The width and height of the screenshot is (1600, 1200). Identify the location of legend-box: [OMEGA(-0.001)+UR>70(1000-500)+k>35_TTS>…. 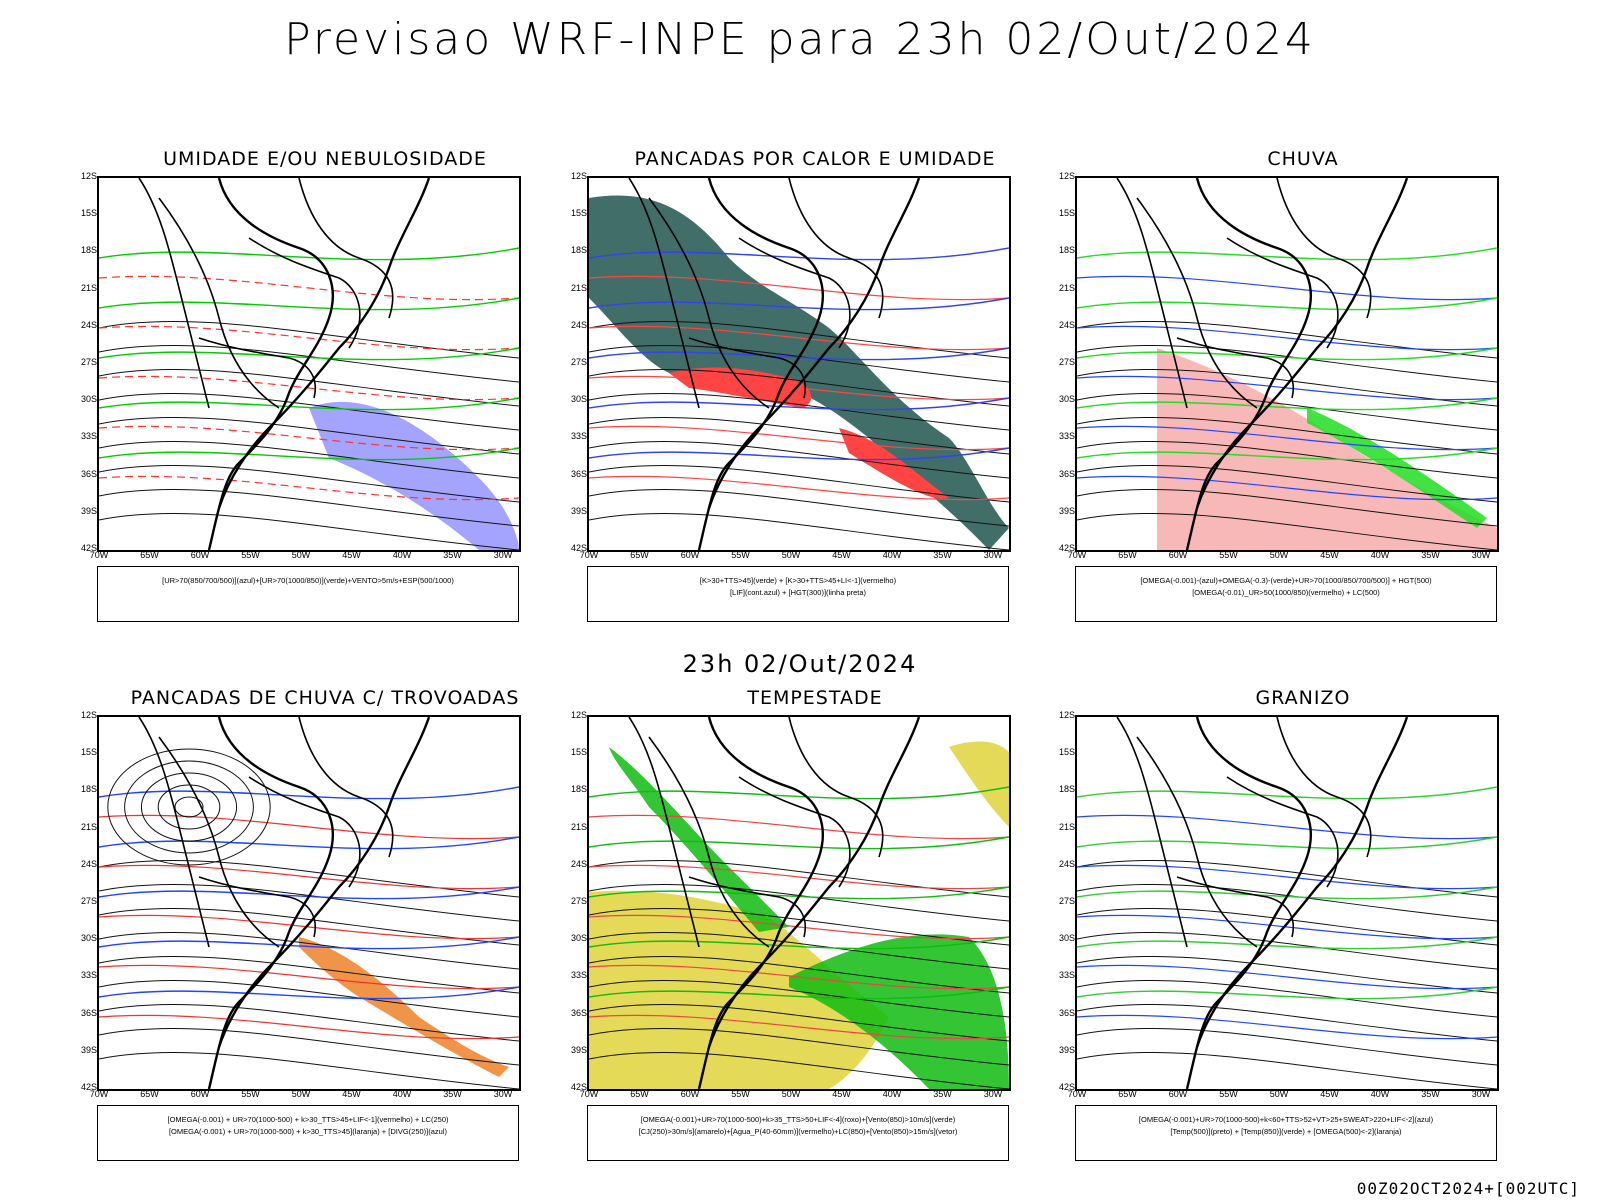
(798, 1133).